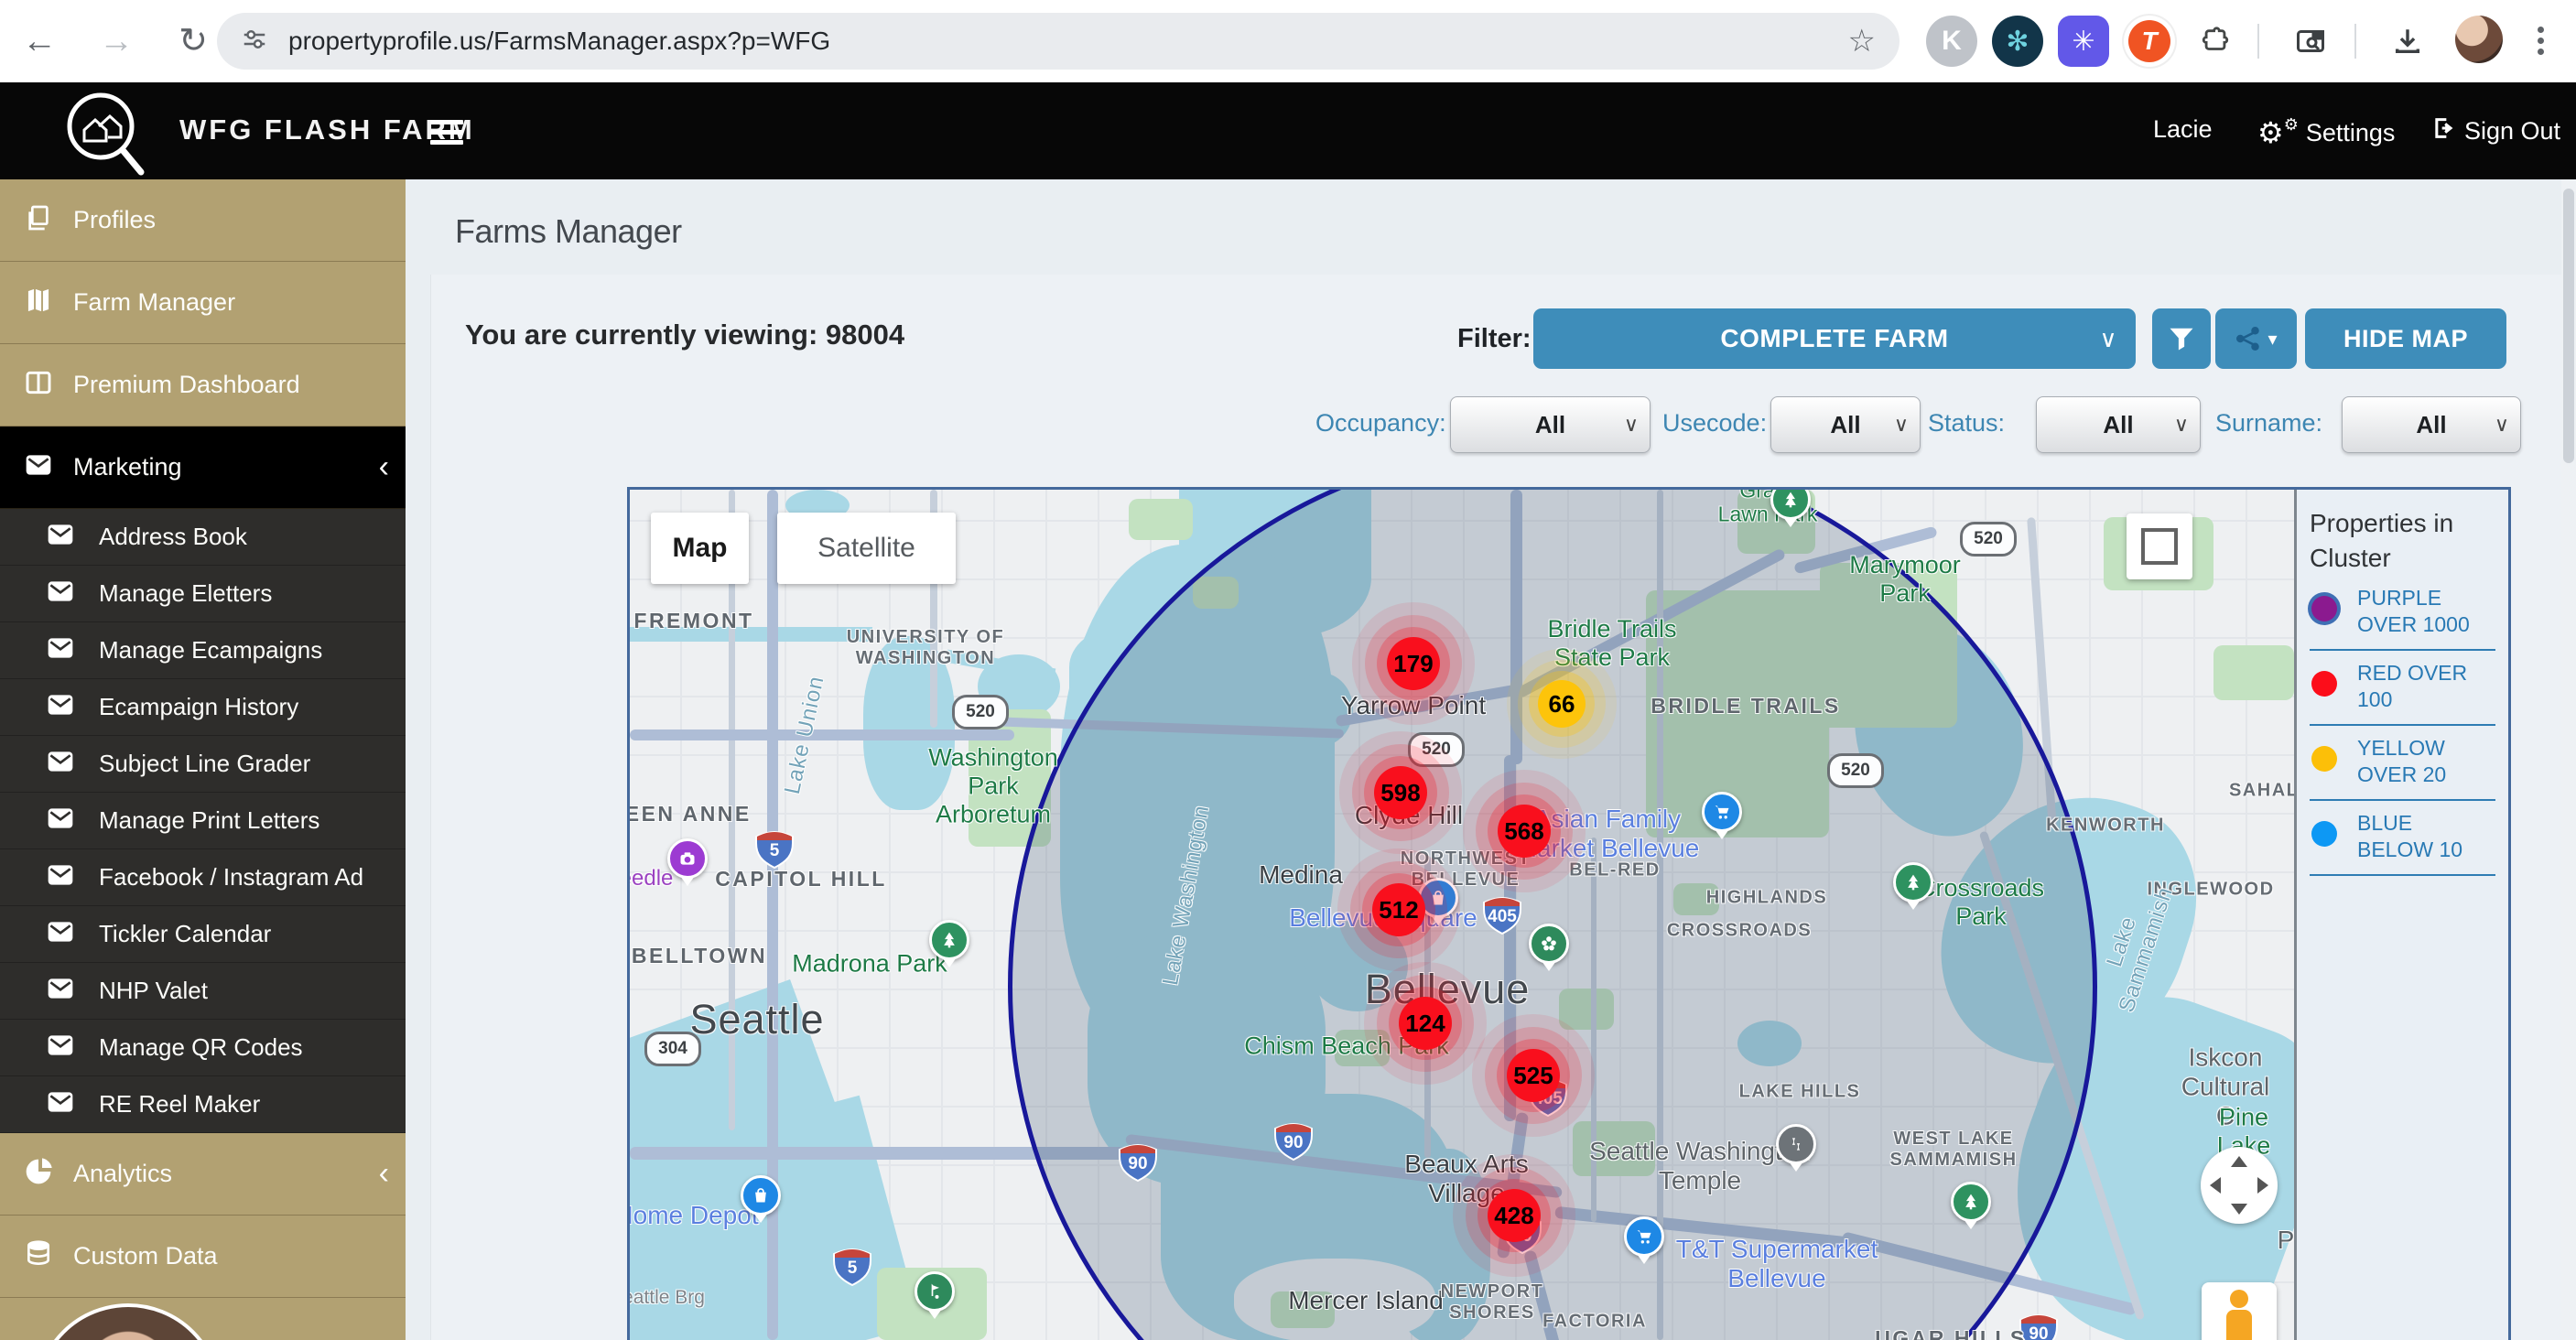  Describe the element at coordinates (2432, 424) in the screenshot. I see `surname-select: All ∨` at that location.